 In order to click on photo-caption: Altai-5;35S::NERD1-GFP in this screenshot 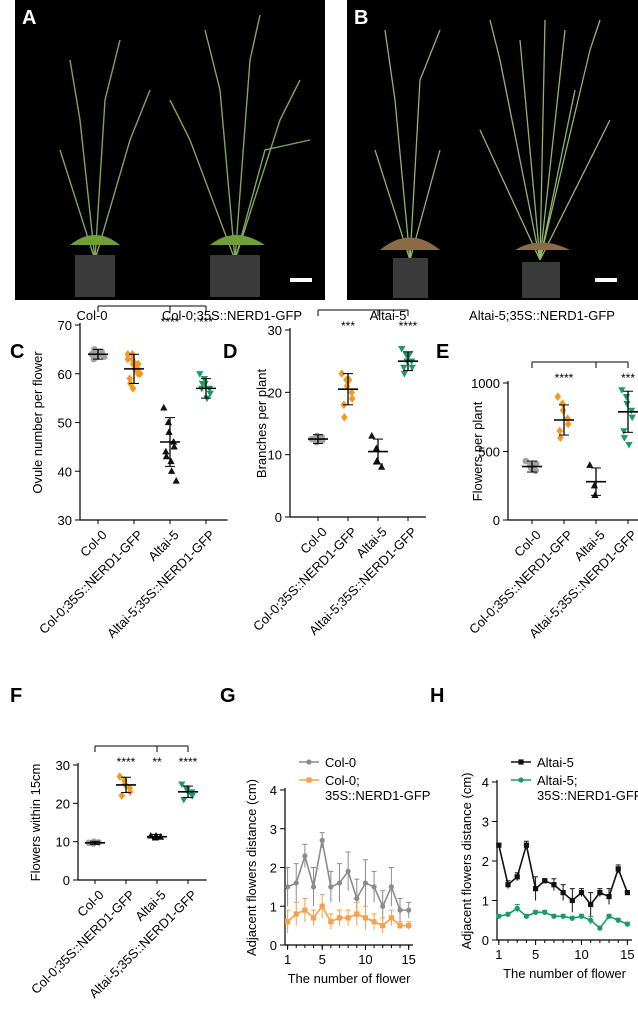, I will do `click(542, 315)`.